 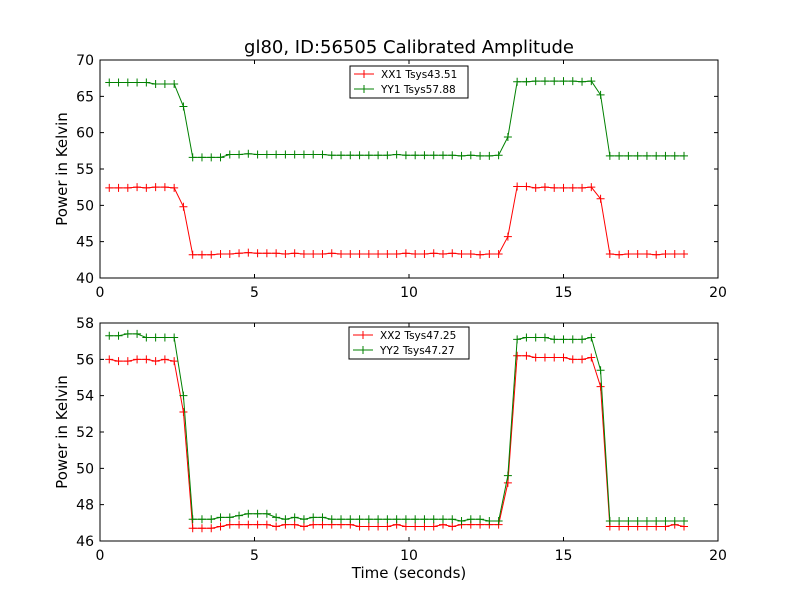 I want to click on x-tick-label-1-3: 10, so click(x=409, y=293).